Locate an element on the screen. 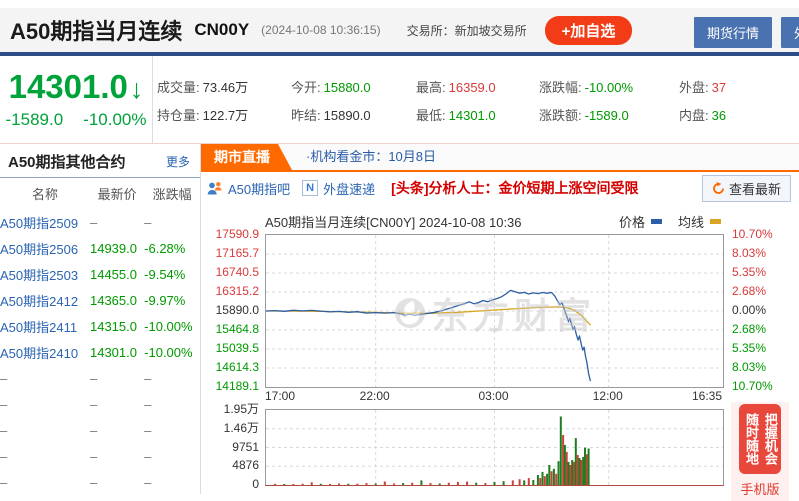 The height and width of the screenshot is (501, 799). volume-plot is located at coordinates (494, 447).